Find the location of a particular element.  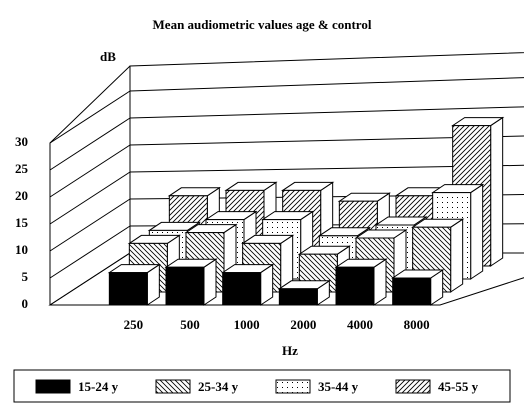

x-tick-label: 1000 is located at coordinates (247, 324).